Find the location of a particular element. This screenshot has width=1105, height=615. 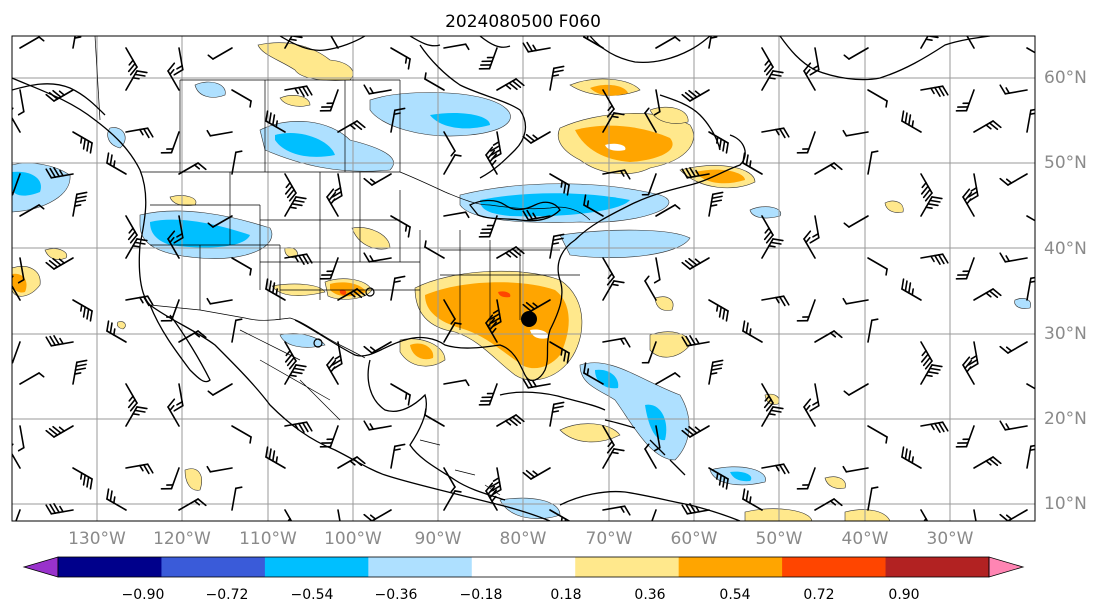

anomaly-positive-region is located at coordinates (867, 515).